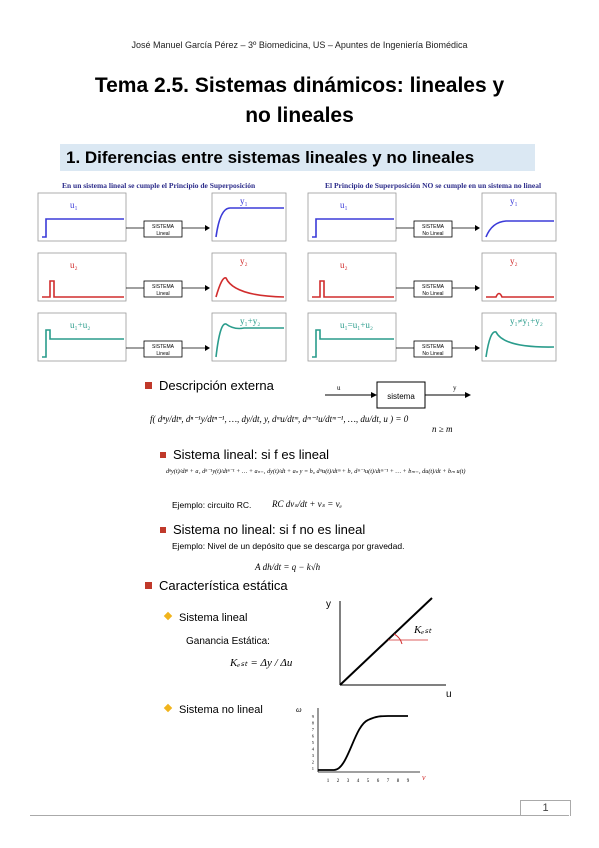 The image size is (599, 848). What do you see at coordinates (313, 729) in the screenshot?
I see `nl-y-tick-label: 7` at bounding box center [313, 729].